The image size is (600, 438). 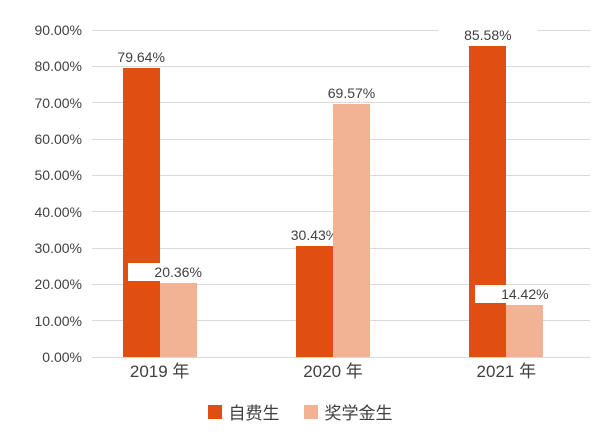 I want to click on legend: 自费生 奖学金生, so click(x=300, y=411).